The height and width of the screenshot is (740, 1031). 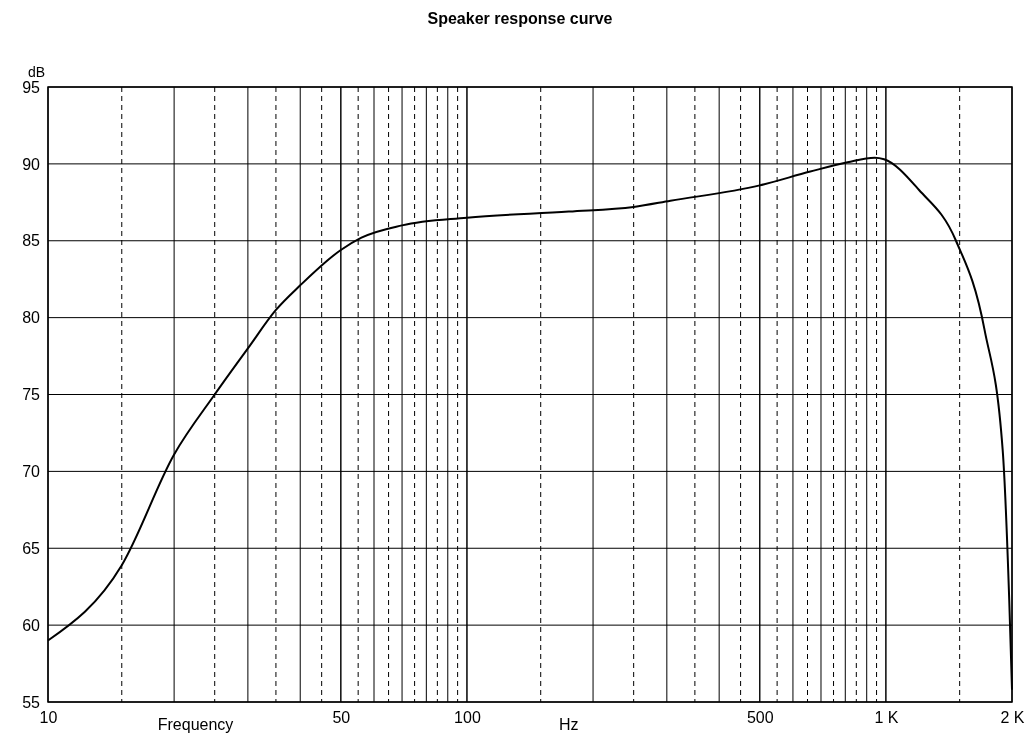 What do you see at coordinates (31, 241) in the screenshot?
I see `y-tick-label: 85` at bounding box center [31, 241].